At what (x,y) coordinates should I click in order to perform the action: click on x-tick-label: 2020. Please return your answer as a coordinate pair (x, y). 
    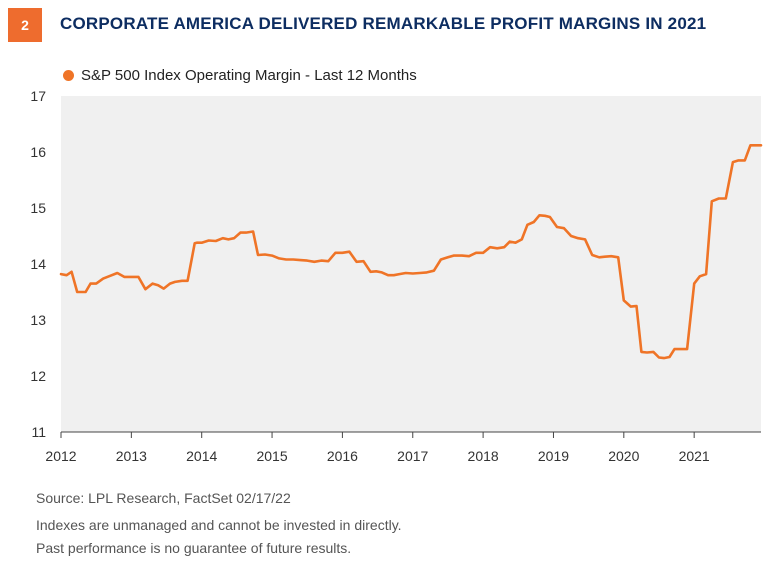
    Looking at the image, I should click on (623, 456).